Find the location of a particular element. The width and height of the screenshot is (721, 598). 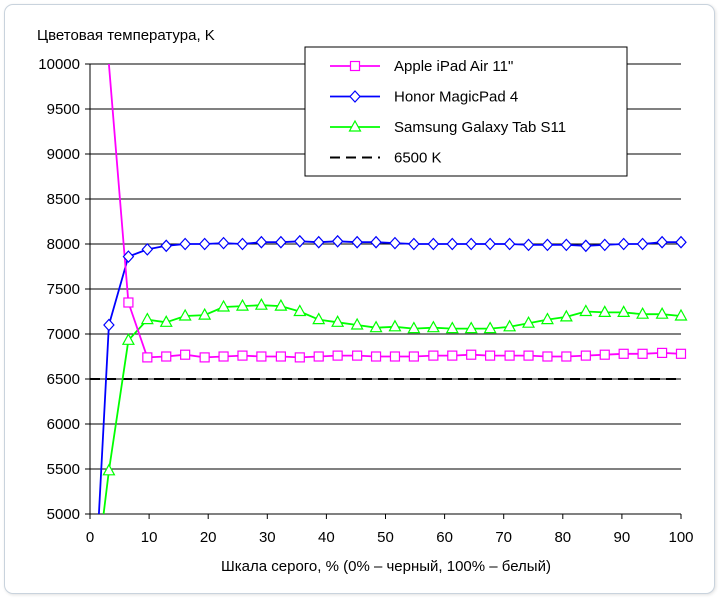

legend-label-6500-k: 6500 K is located at coordinates (418, 158).